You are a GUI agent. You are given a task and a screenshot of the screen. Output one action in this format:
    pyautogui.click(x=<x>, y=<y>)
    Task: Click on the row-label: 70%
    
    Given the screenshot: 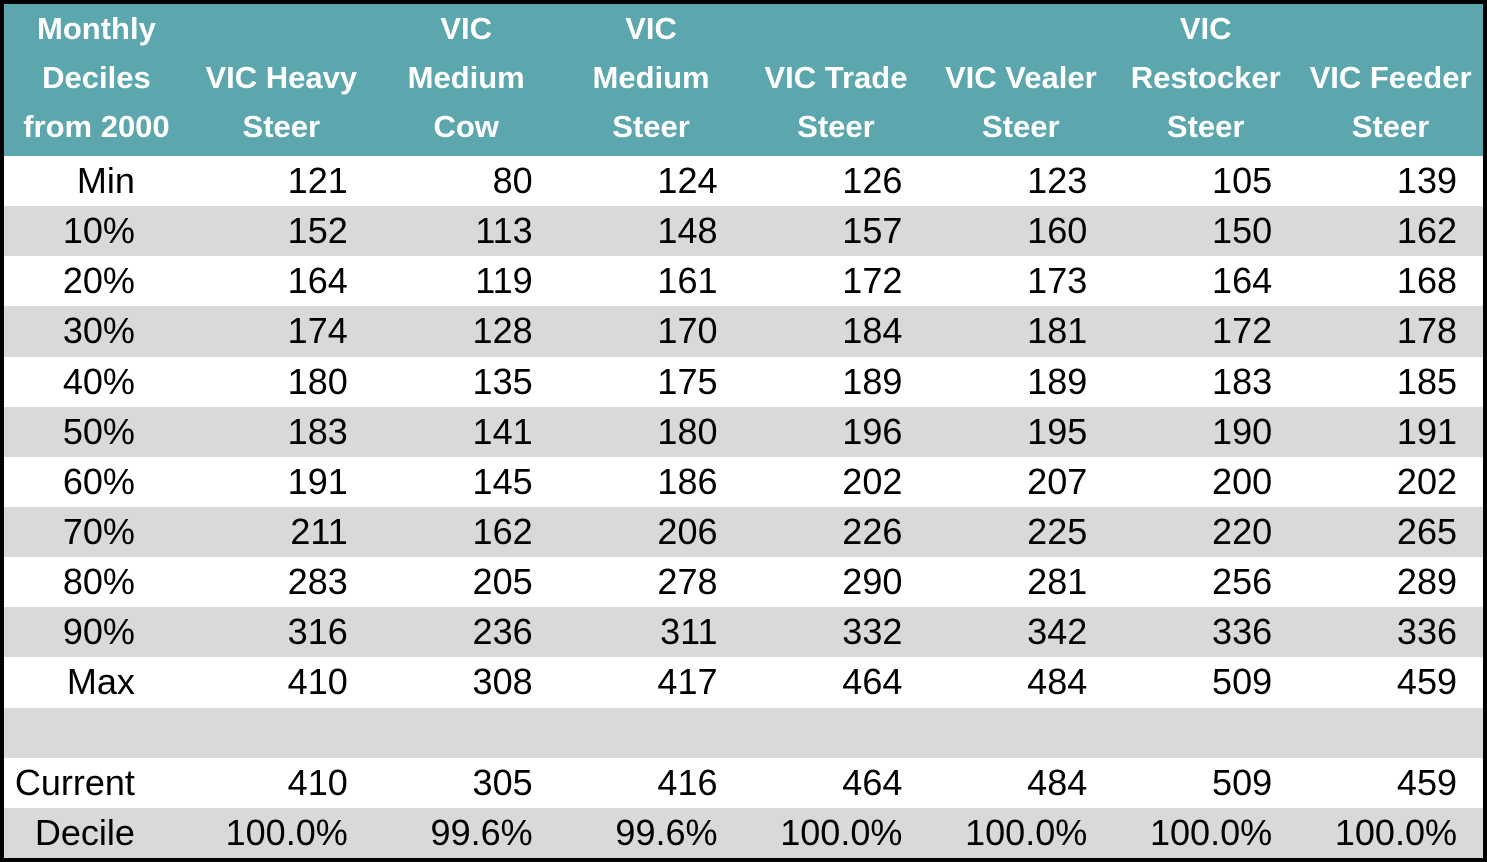 What is the action you would take?
    pyautogui.click(x=98, y=532)
    